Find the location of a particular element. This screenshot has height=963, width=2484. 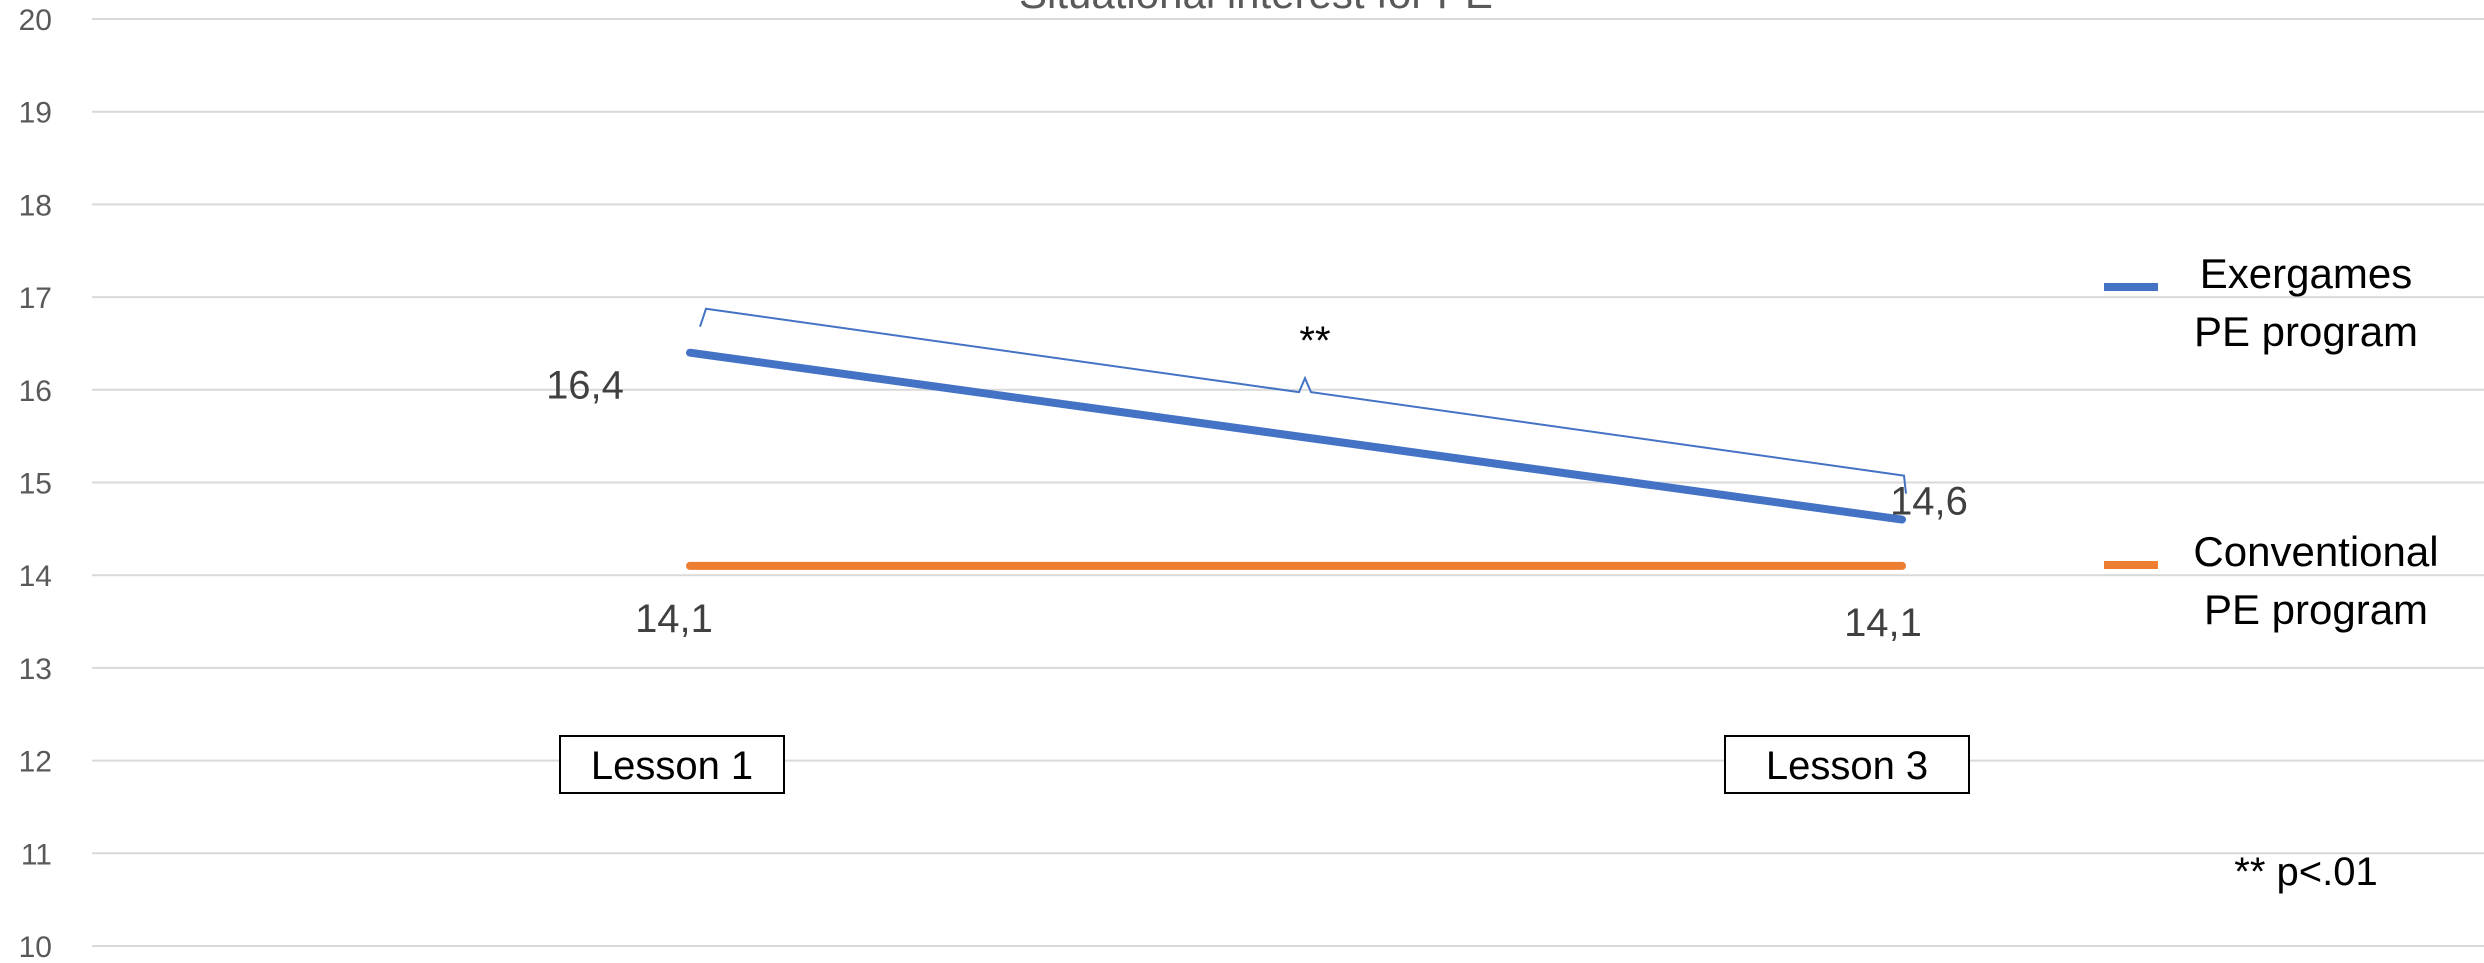

category-labels: Lesson 1 Lesson 3 is located at coordinates (1264, 764).